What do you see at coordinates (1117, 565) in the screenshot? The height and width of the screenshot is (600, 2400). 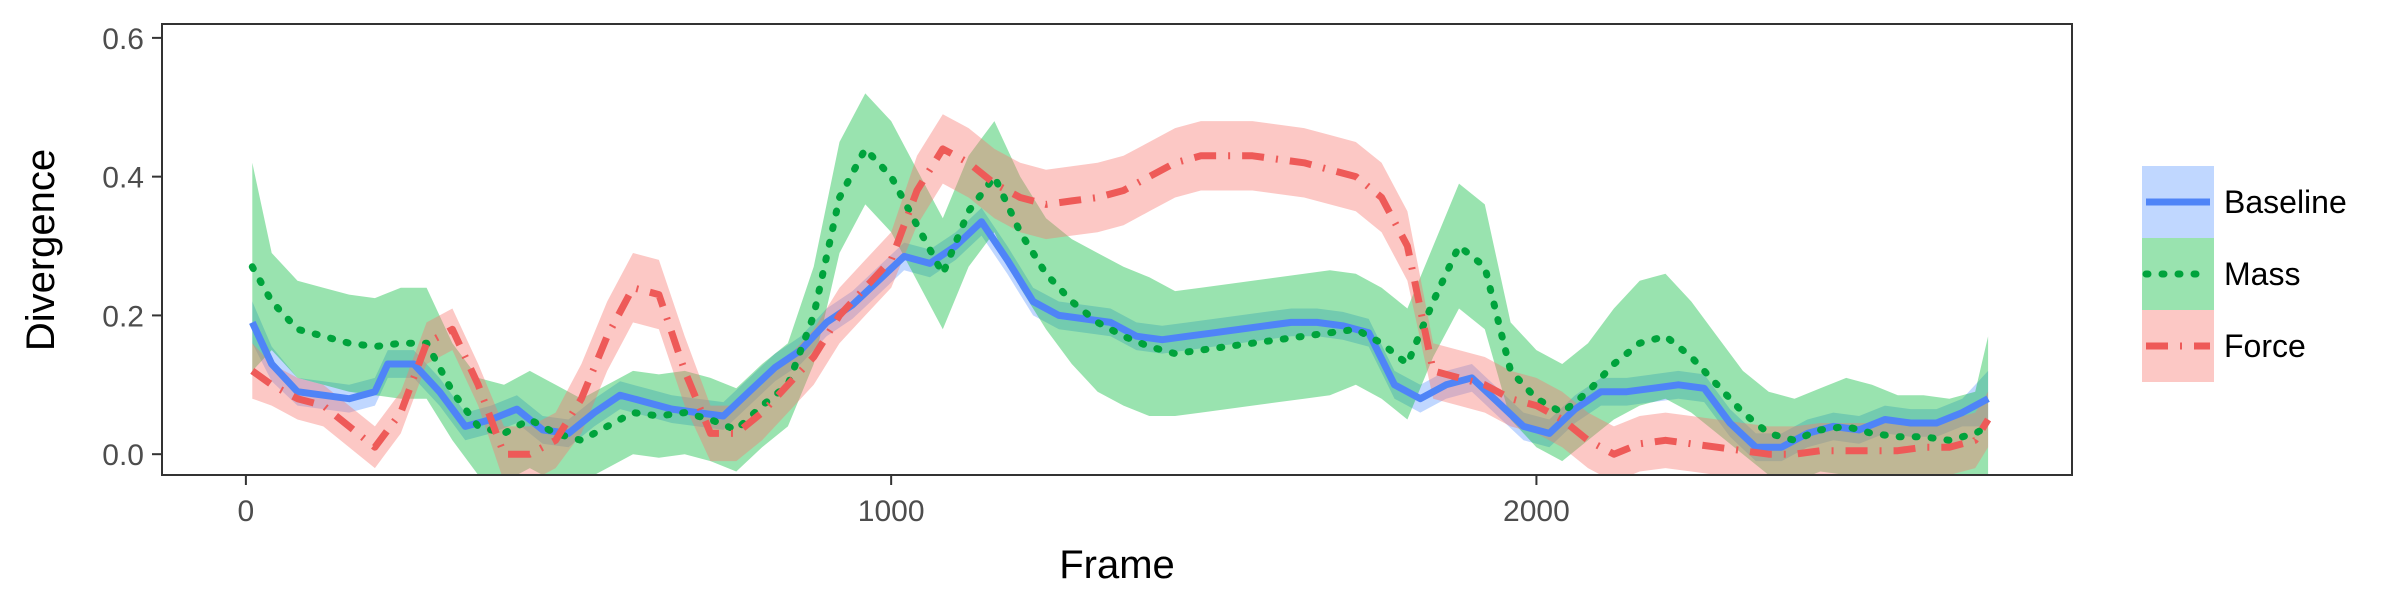 I see `x-axis-title: Frame` at bounding box center [1117, 565].